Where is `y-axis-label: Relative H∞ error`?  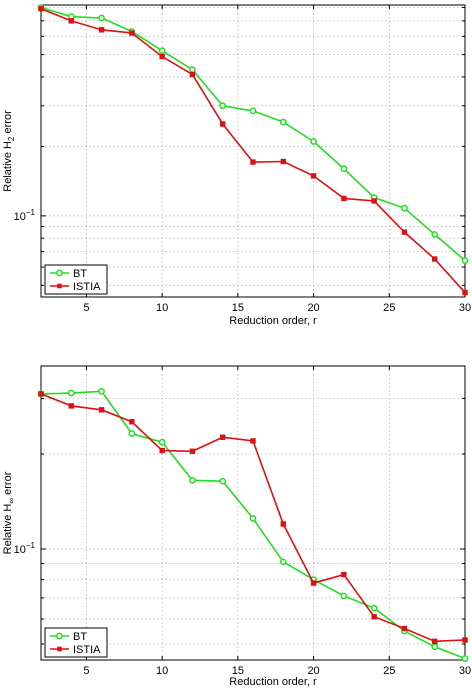
y-axis-label: Relative H∞ error is located at coordinates (9, 512).